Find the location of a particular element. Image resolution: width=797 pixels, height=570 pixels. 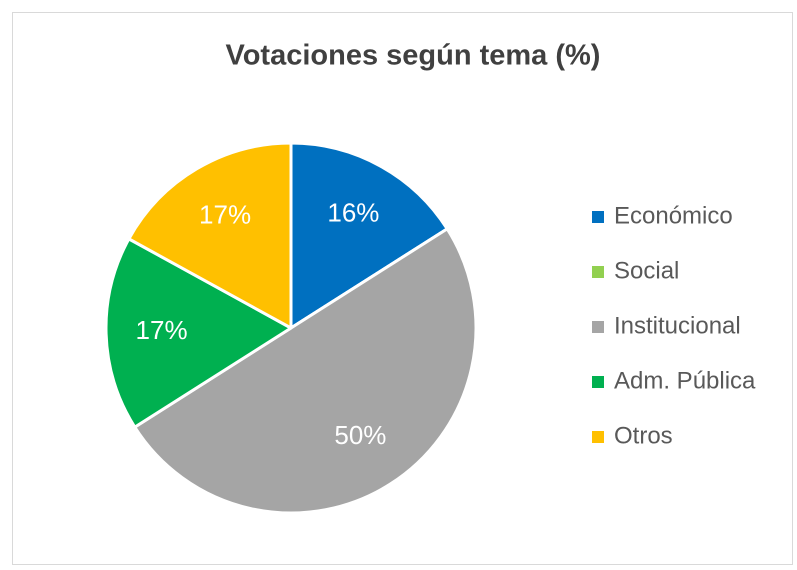

data-label: 16% is located at coordinates (353, 212).